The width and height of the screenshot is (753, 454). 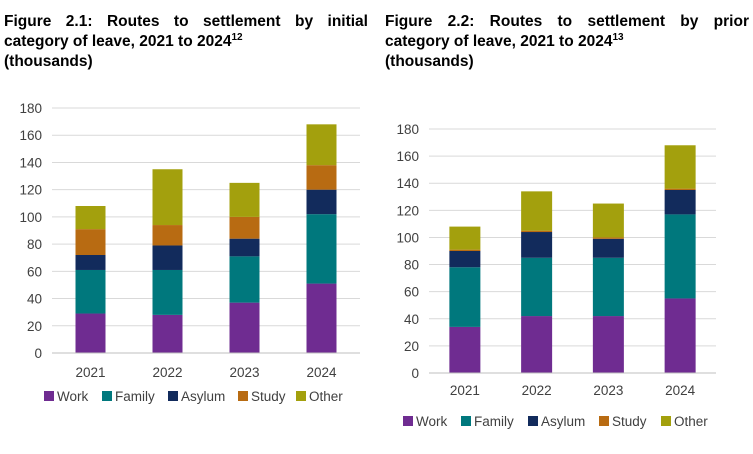 What do you see at coordinates (680, 390) in the screenshot?
I see `x-tick-label: 2024` at bounding box center [680, 390].